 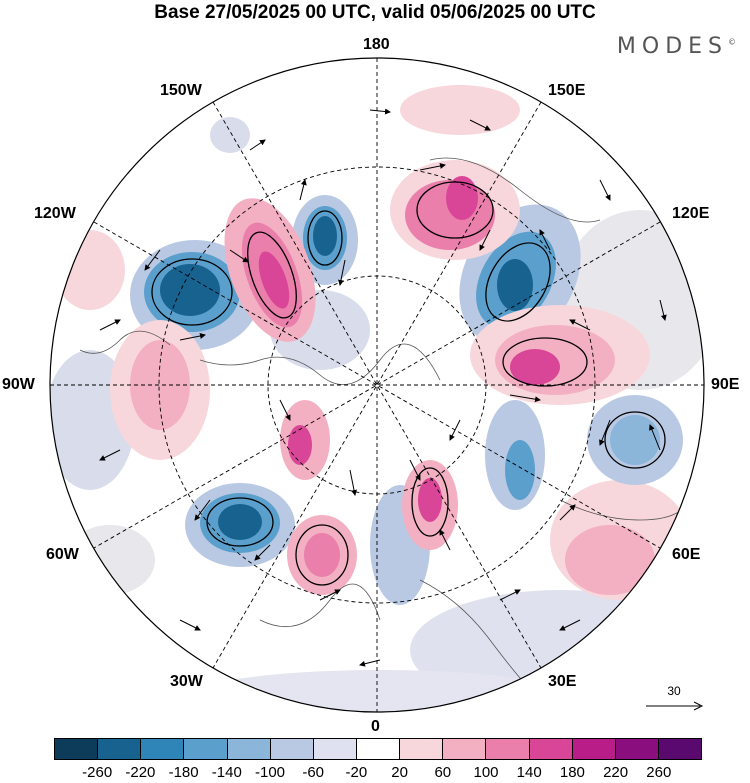 What do you see at coordinates (572, 772) in the screenshot?
I see `colorbar-tick-label: 180` at bounding box center [572, 772].